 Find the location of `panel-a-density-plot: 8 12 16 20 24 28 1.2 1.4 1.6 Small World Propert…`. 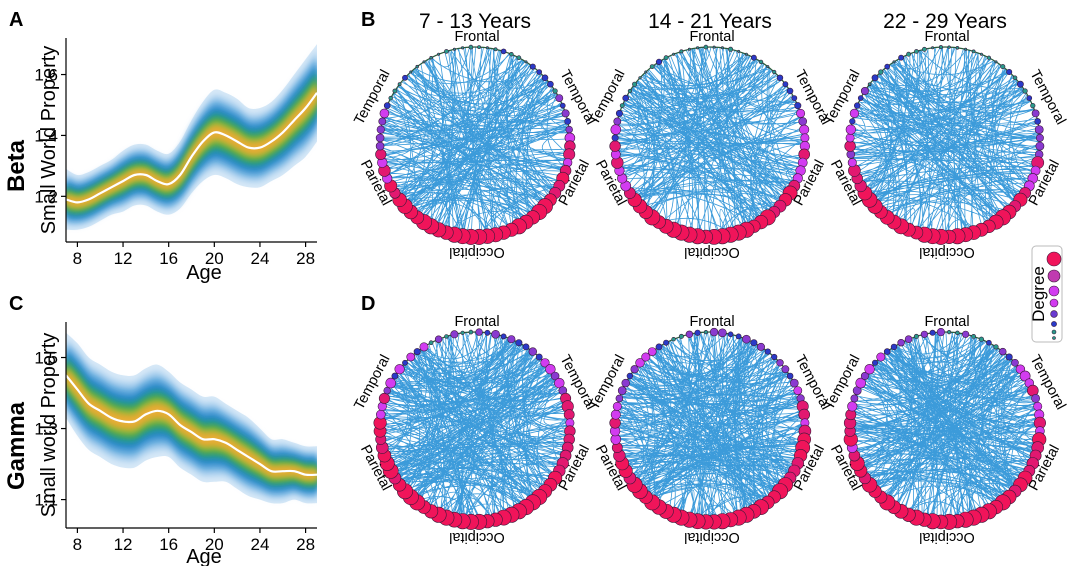

panel-a-density-plot: 8 12 16 20 24 28 1.2 1.4 1.6 Small World Propert… is located at coordinates (176, 161).